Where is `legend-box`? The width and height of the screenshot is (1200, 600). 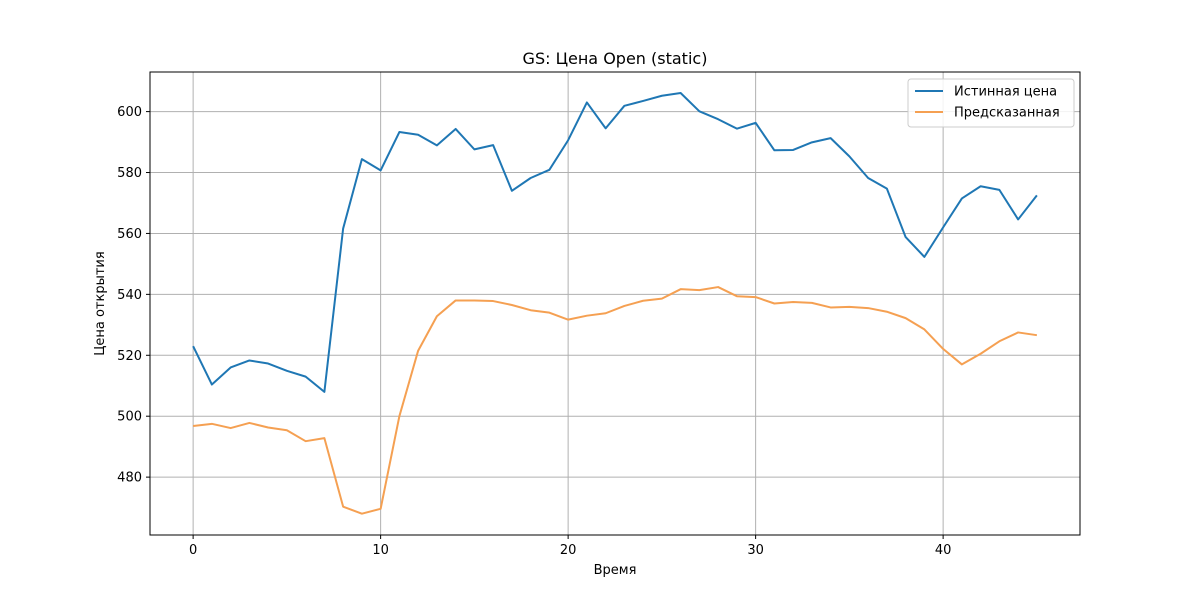
legend-box is located at coordinates (991, 103).